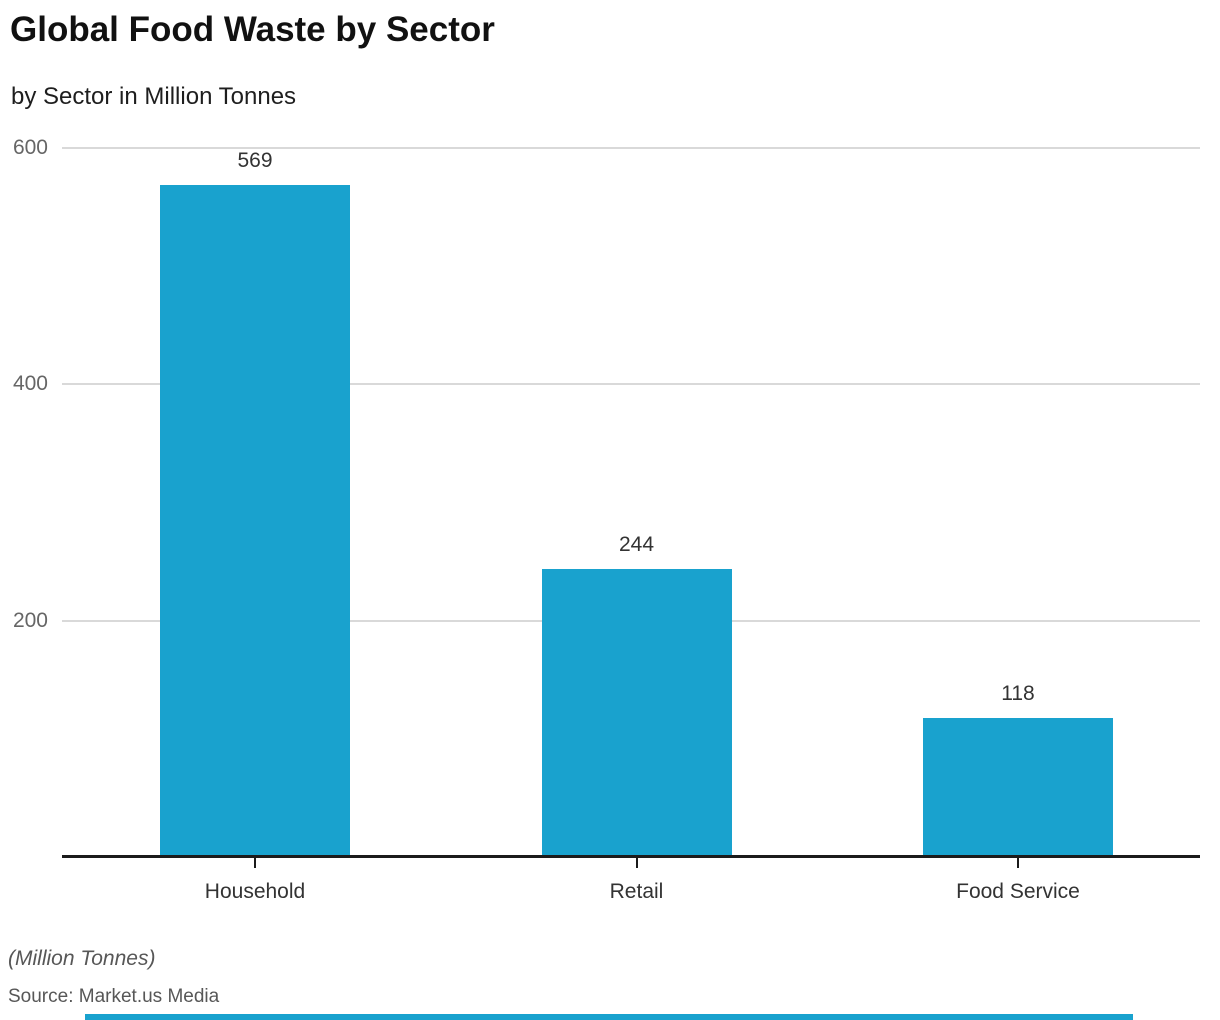  Describe the element at coordinates (631, 856) in the screenshot. I see `x-axis-line` at that location.